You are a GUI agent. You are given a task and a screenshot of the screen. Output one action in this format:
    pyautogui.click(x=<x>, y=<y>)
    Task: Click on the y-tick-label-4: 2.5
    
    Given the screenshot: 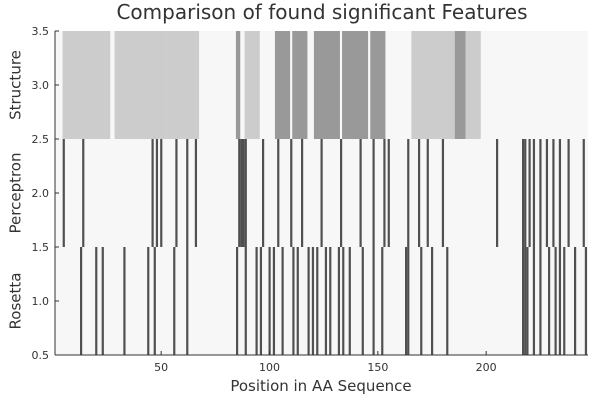 What is the action you would take?
    pyautogui.click(x=41, y=139)
    